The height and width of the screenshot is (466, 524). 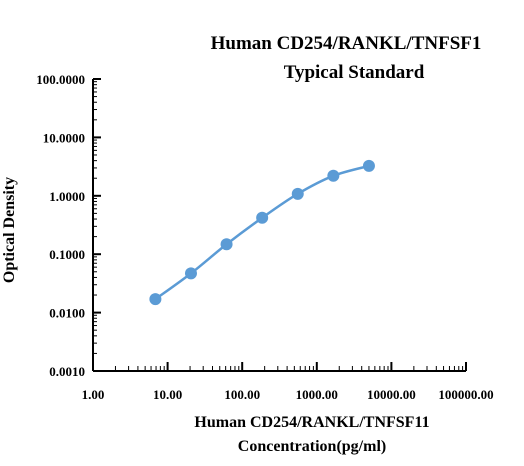 What do you see at coordinates (64, 137) in the screenshot?
I see `y-tick-label: 10.0000` at bounding box center [64, 137].